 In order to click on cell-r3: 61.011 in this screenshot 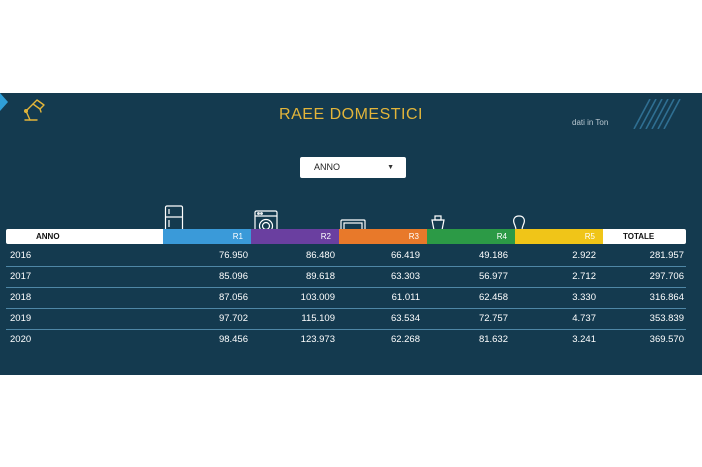, I will do `click(405, 297)`.